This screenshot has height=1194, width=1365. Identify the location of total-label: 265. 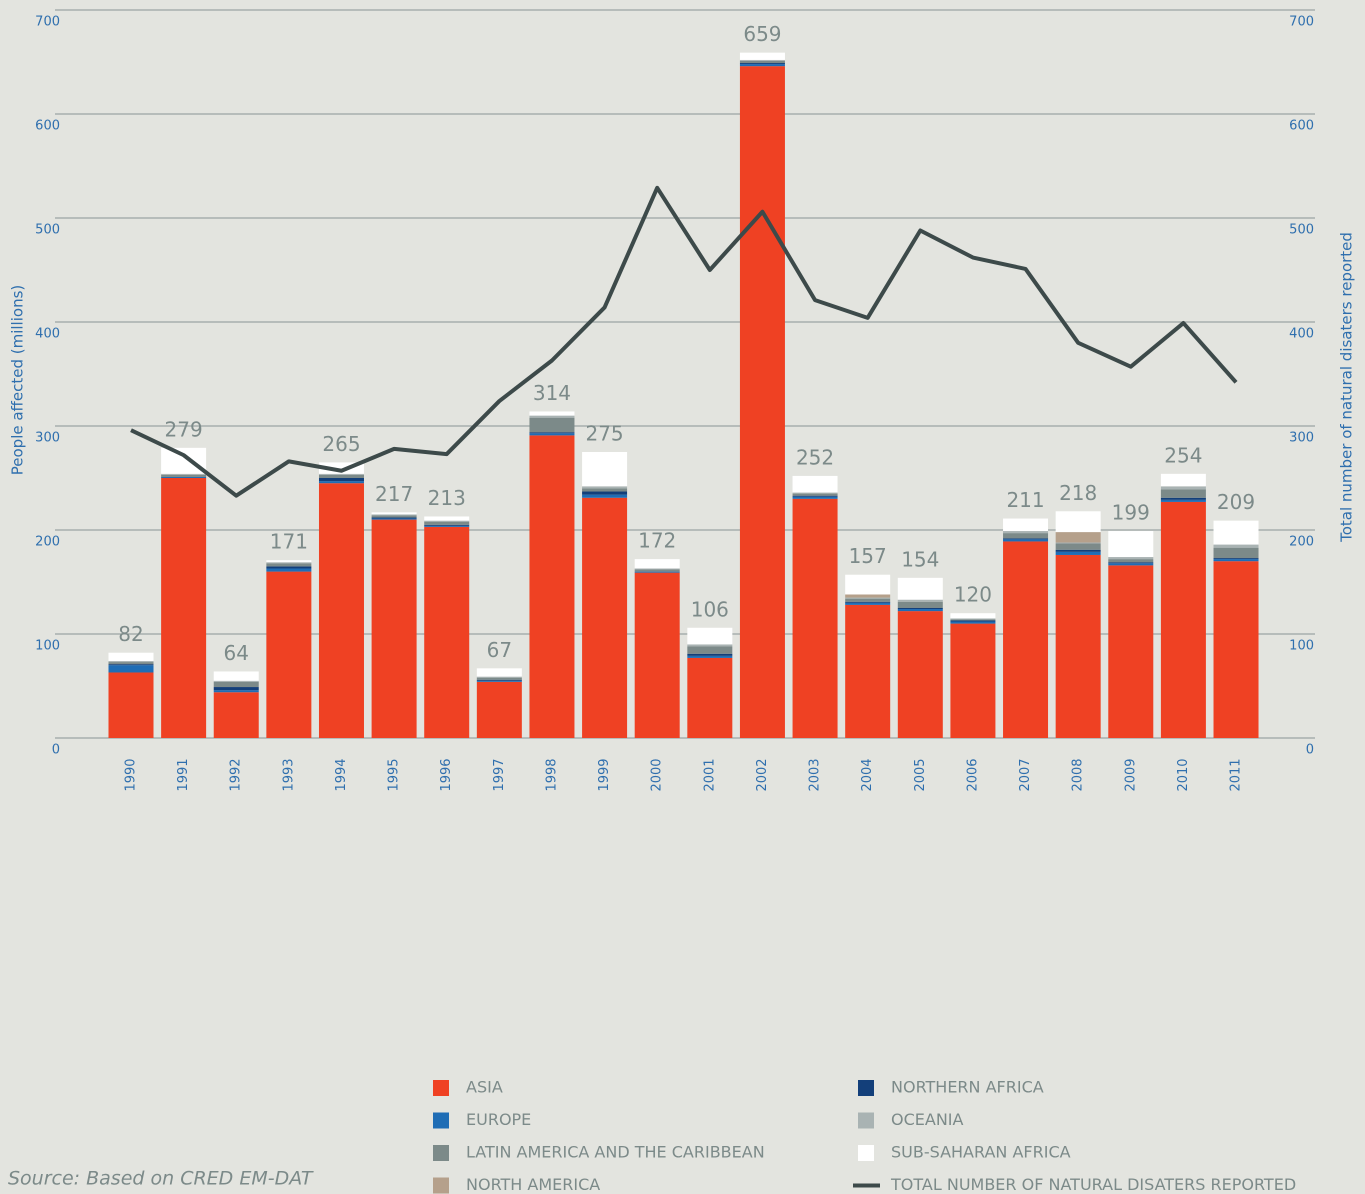
(341, 444).